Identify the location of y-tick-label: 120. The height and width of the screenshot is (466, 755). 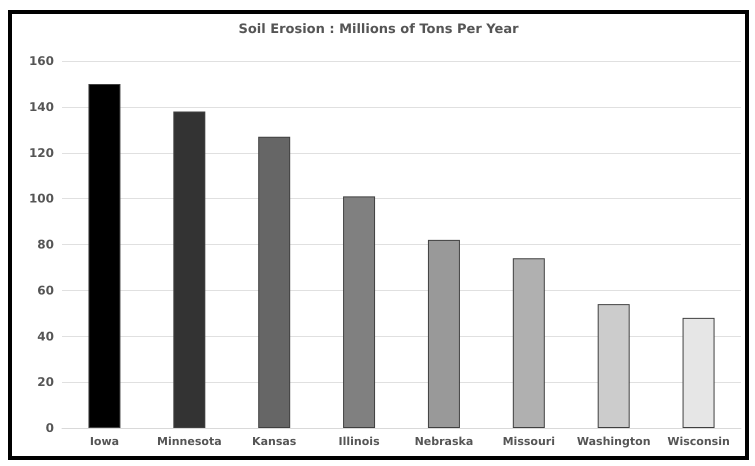
(41, 153).